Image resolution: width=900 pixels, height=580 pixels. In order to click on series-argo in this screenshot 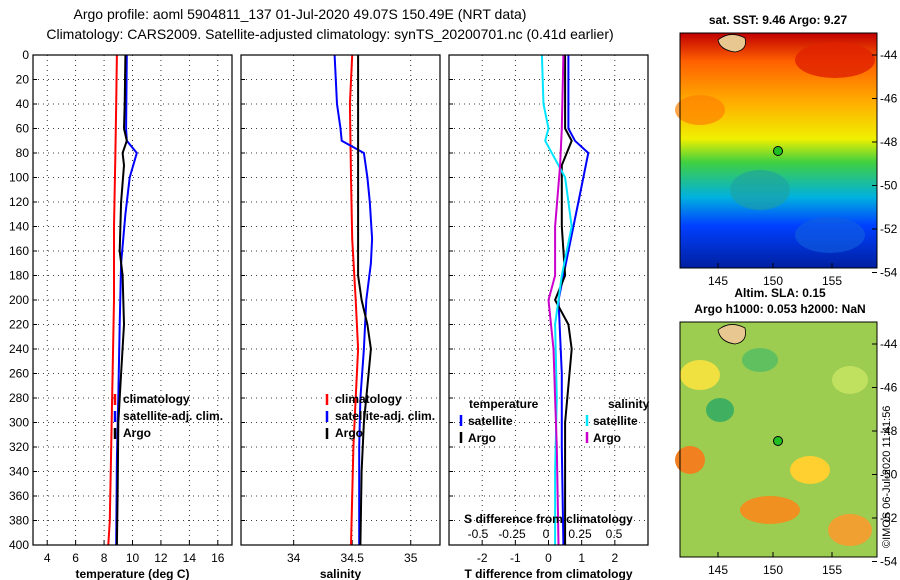, I will do `click(121, 300)`.